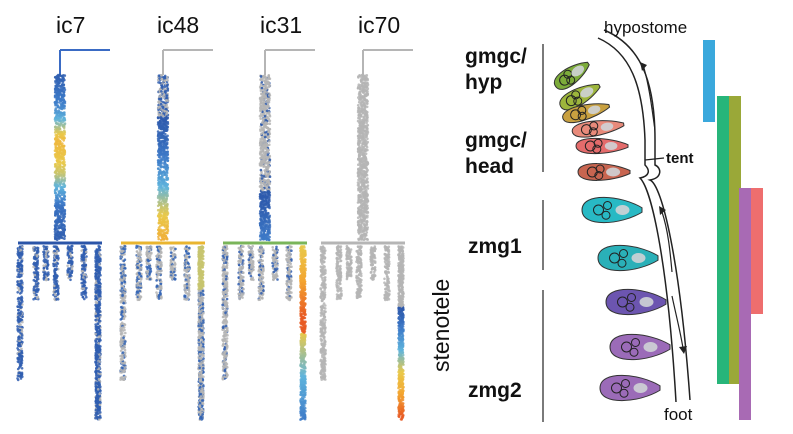 The height and width of the screenshot is (434, 793). I want to click on arrow-up-zmg, so click(667, 242).